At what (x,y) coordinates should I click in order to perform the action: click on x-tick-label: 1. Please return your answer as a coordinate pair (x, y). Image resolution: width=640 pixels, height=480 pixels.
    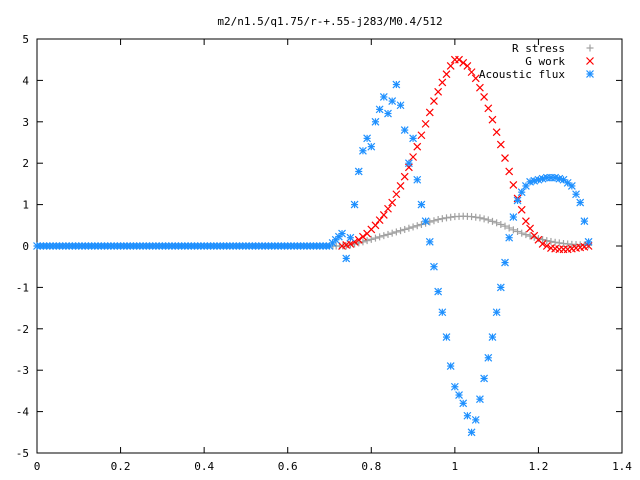
    Looking at the image, I should click on (455, 466).